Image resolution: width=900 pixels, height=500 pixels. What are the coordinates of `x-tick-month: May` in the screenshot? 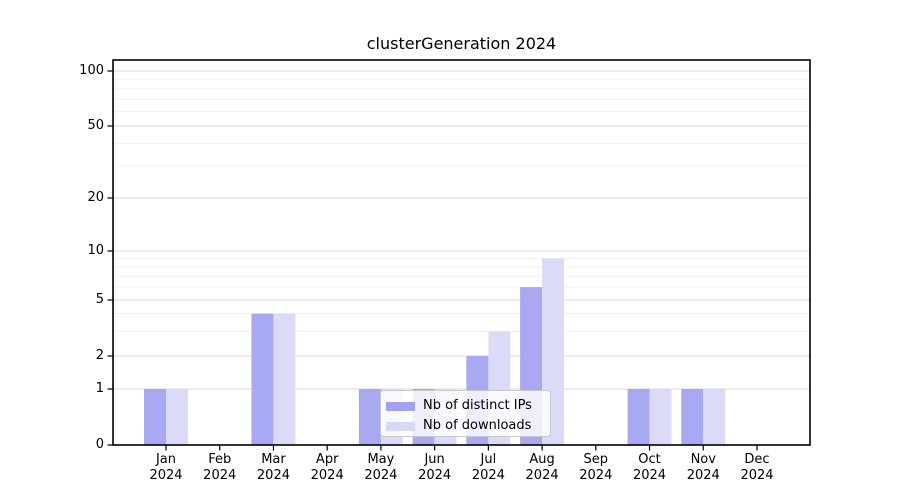 It's located at (381, 459).